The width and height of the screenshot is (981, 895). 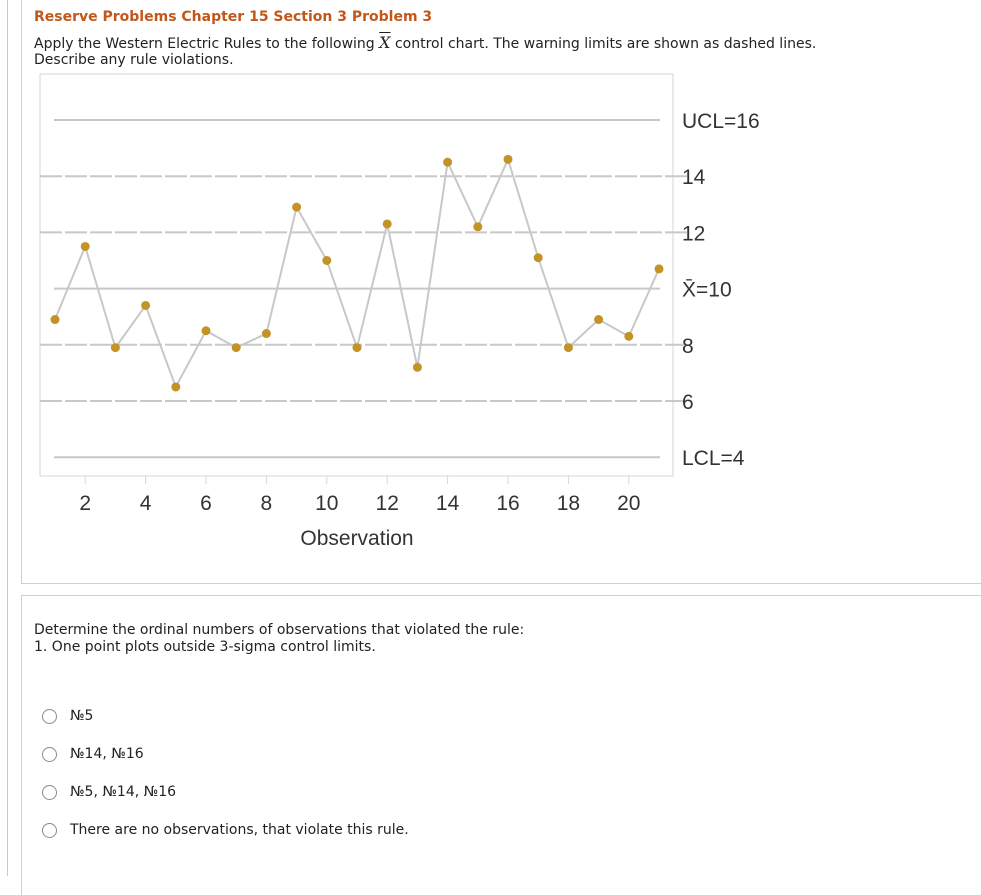 I want to click on x-tick-label-4: 10, so click(x=326, y=503).